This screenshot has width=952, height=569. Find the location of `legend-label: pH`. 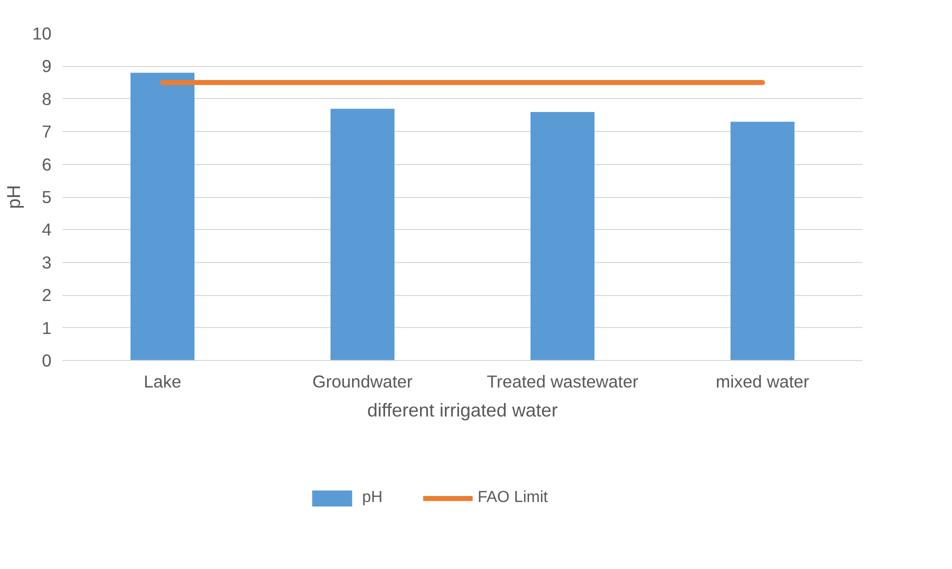

legend-label: pH is located at coordinates (372, 498).